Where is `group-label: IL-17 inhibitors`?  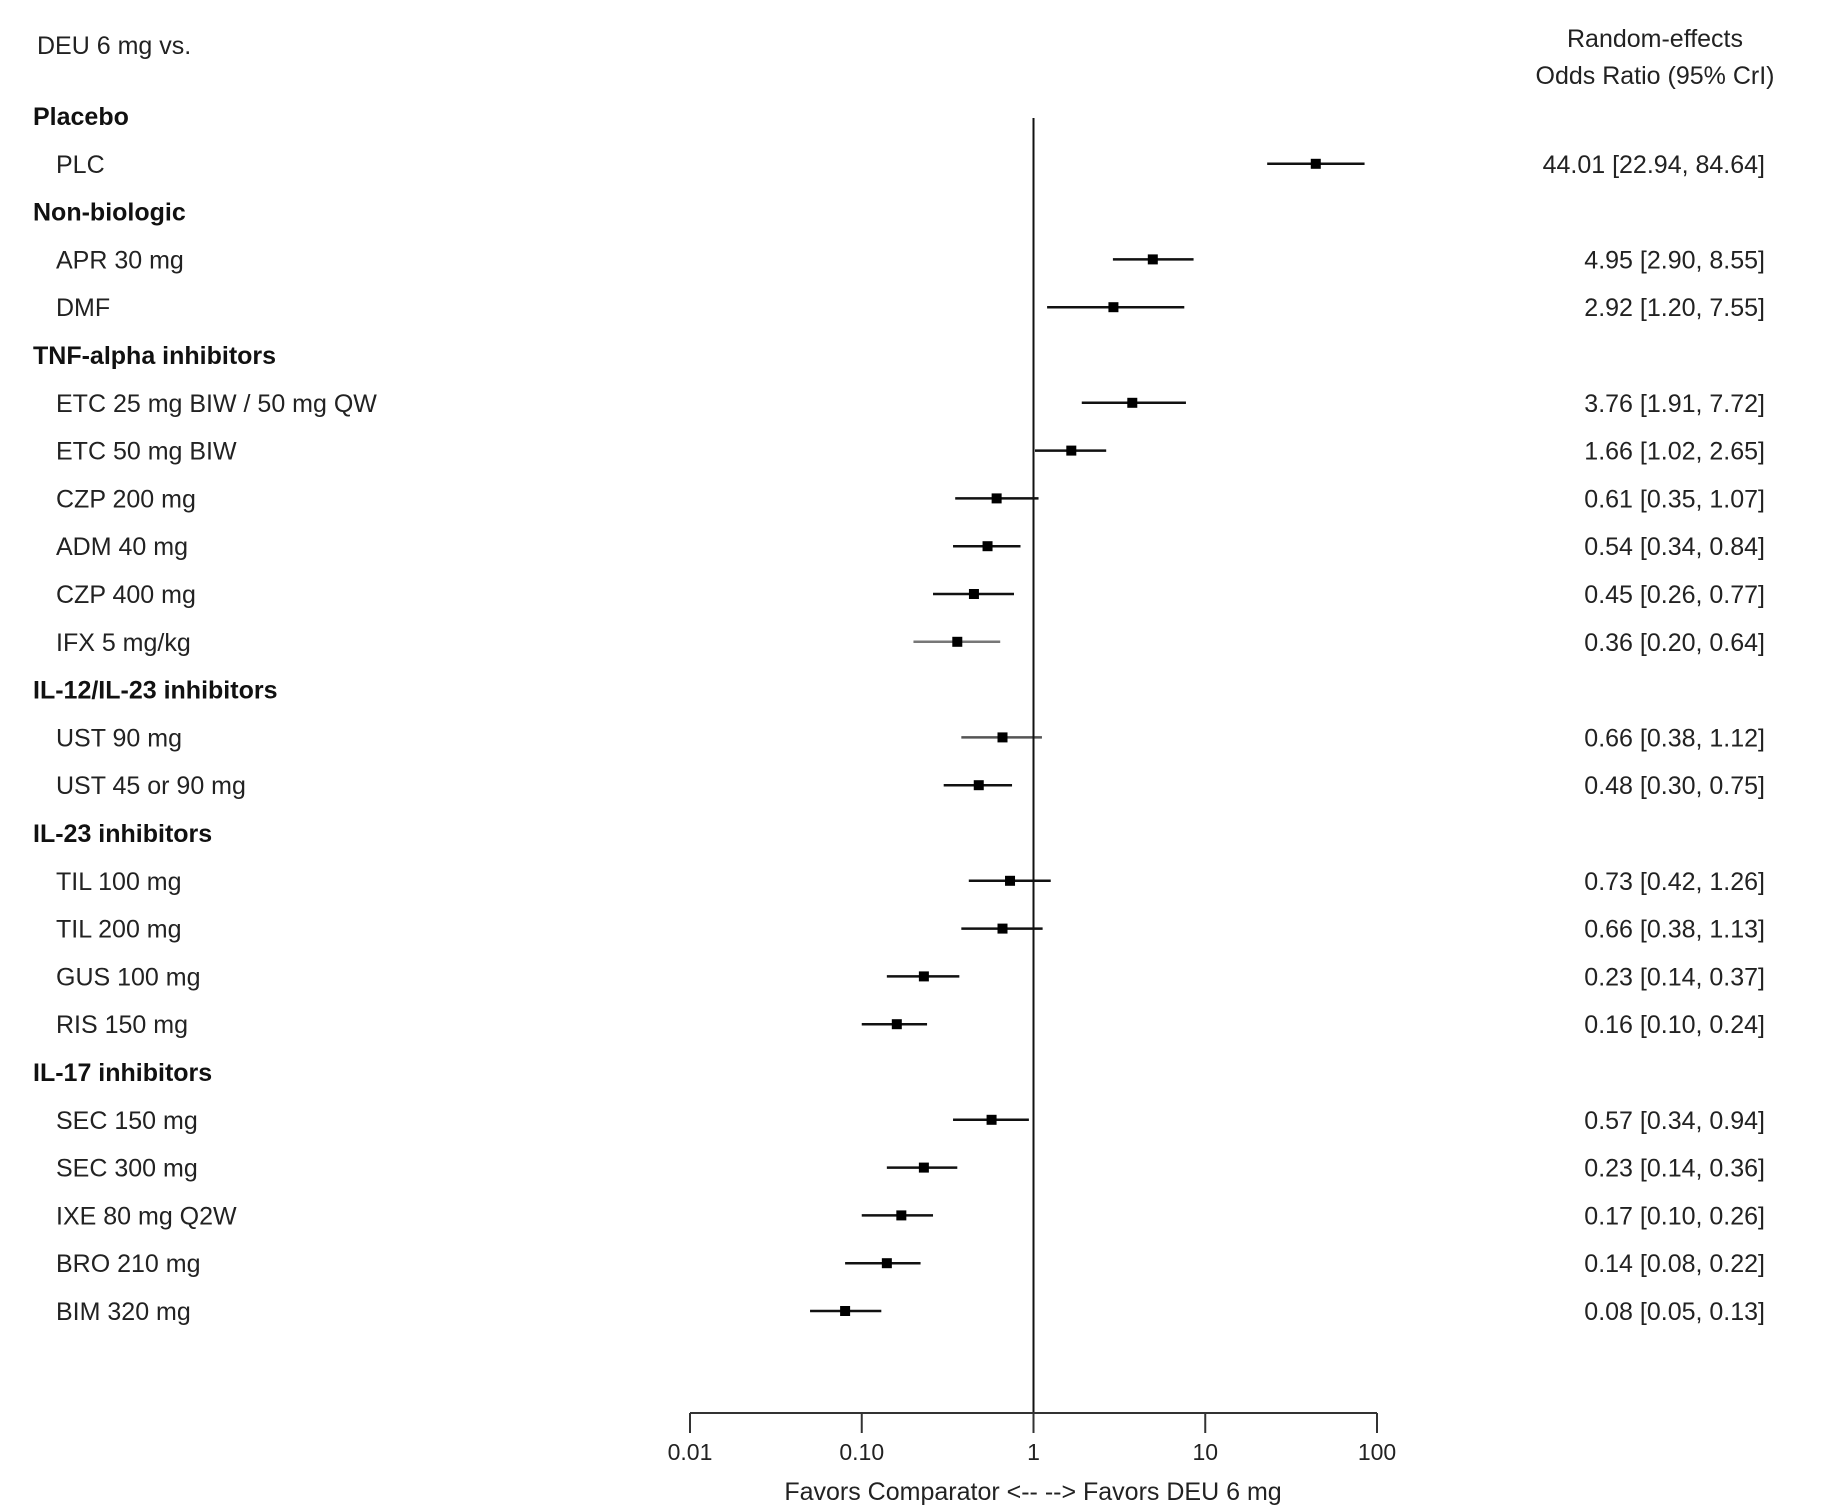 group-label: IL-17 inhibitors is located at coordinates (122, 1073).